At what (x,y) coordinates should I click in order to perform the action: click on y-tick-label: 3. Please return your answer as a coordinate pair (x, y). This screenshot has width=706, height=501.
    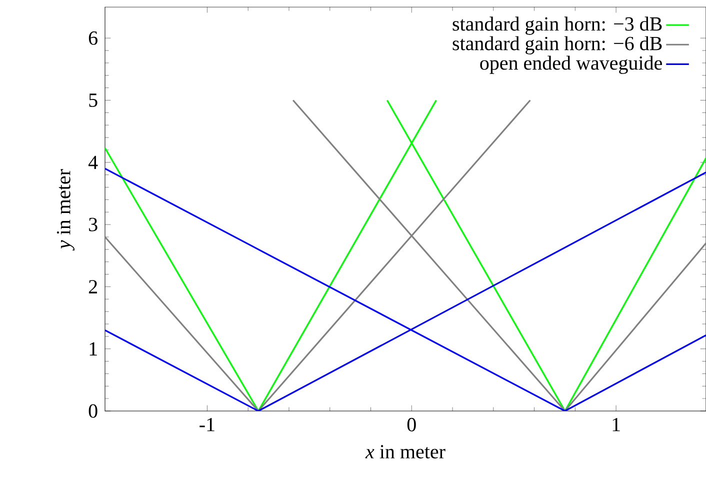
    Looking at the image, I should click on (93, 225).